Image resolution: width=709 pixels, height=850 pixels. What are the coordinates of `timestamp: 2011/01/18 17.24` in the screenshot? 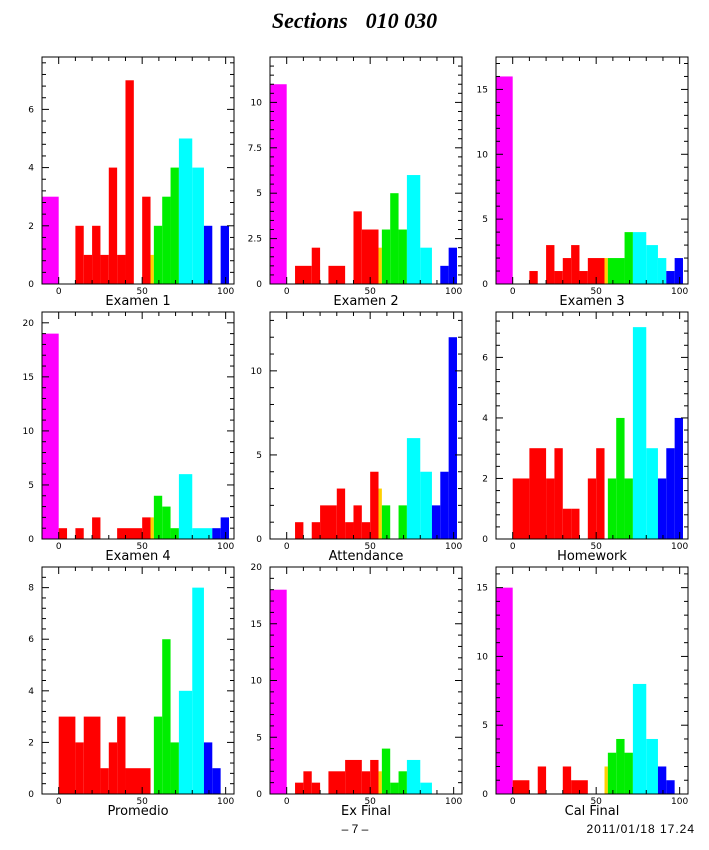 It's located at (640, 829).